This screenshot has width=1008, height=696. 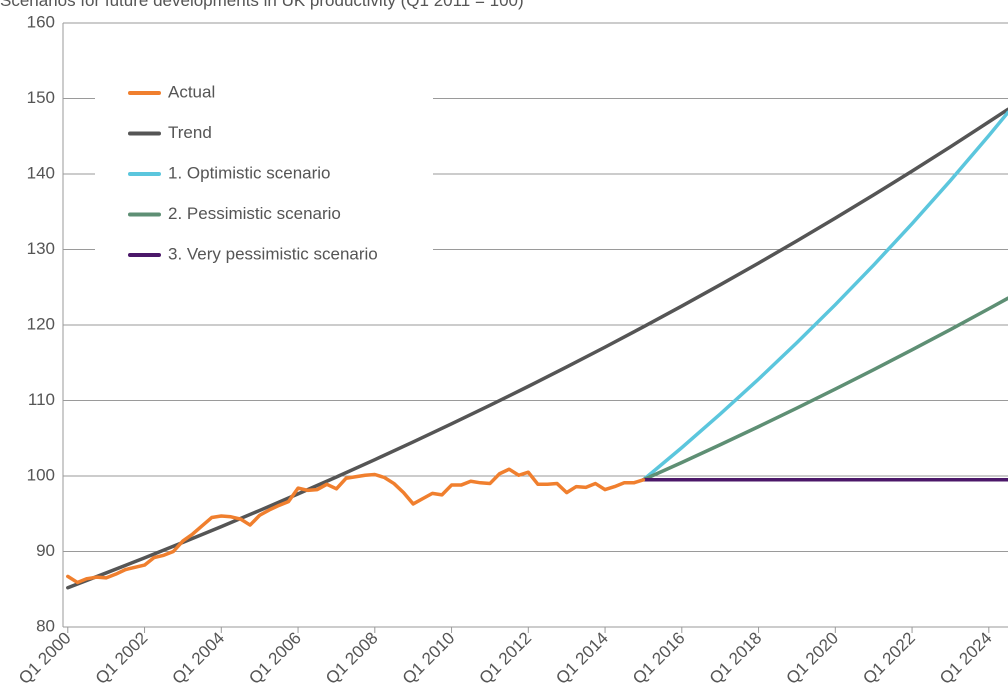 I want to click on x-tick-label: Q1 2008, so click(x=352, y=658).